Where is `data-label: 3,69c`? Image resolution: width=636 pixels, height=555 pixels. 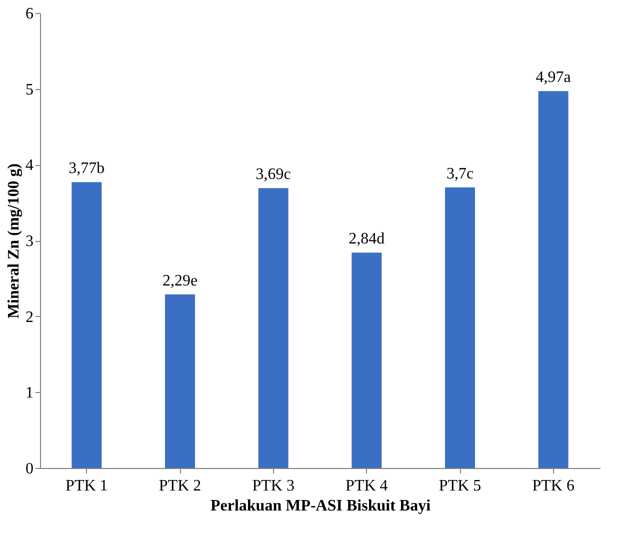 data-label: 3,69c is located at coordinates (273, 175).